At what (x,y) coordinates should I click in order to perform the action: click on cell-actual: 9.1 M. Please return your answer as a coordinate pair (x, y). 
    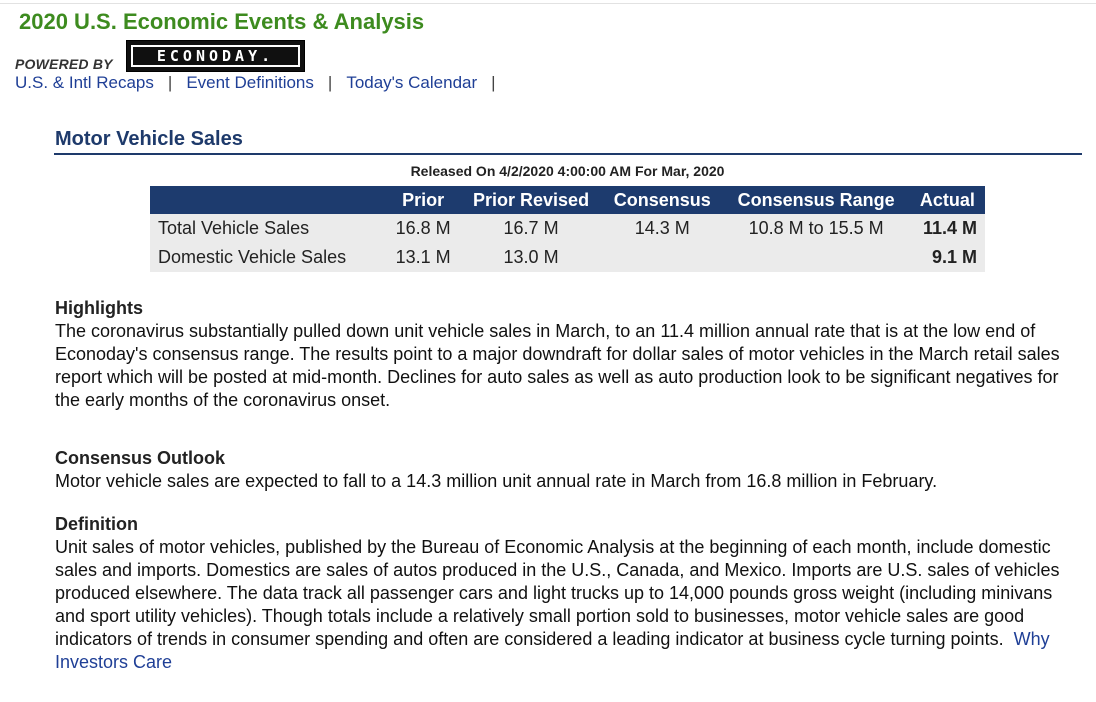
    Looking at the image, I should click on (947, 257).